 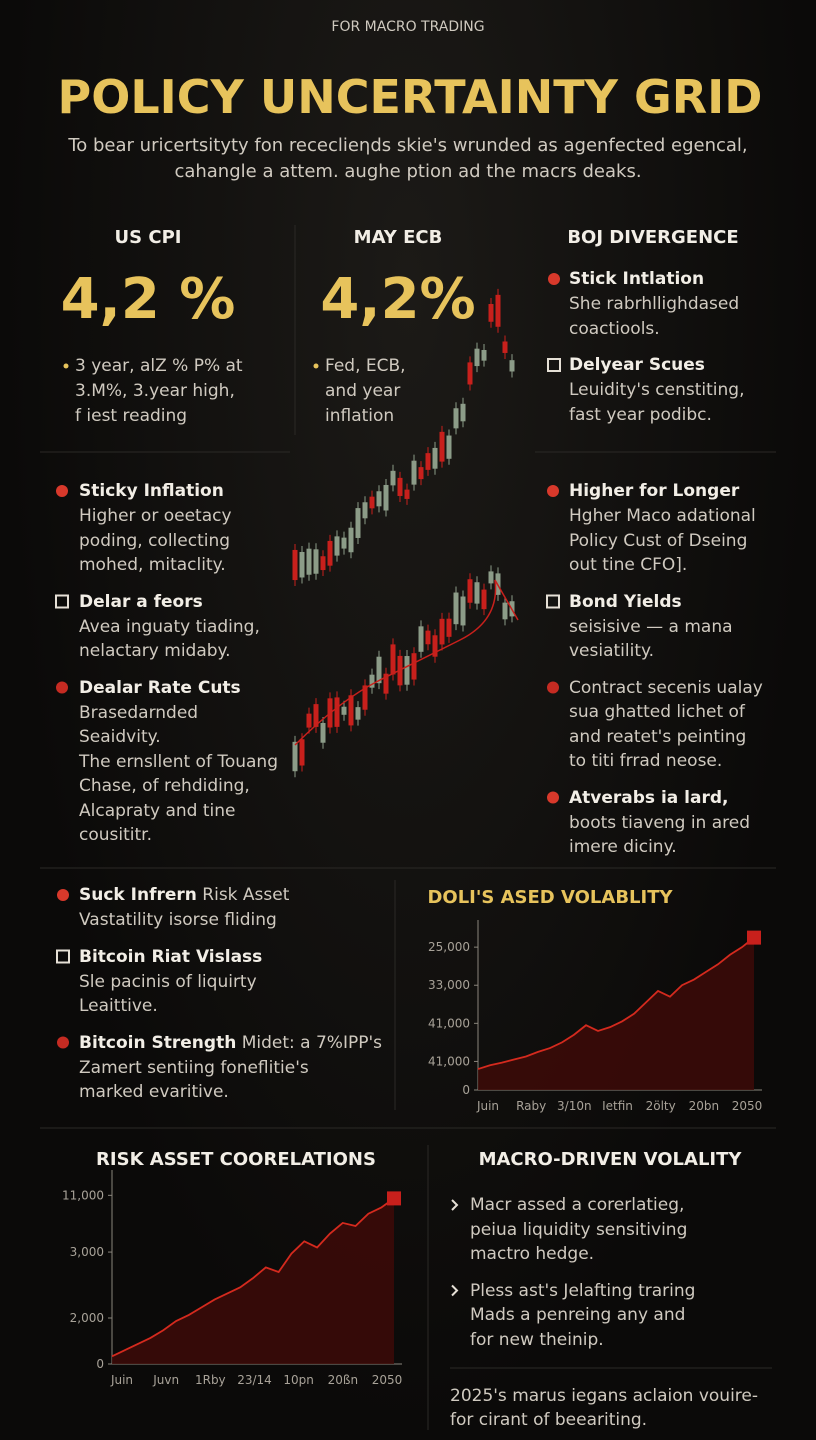 I want to click on x-tick-label: 20ßn, so click(x=343, y=1380).